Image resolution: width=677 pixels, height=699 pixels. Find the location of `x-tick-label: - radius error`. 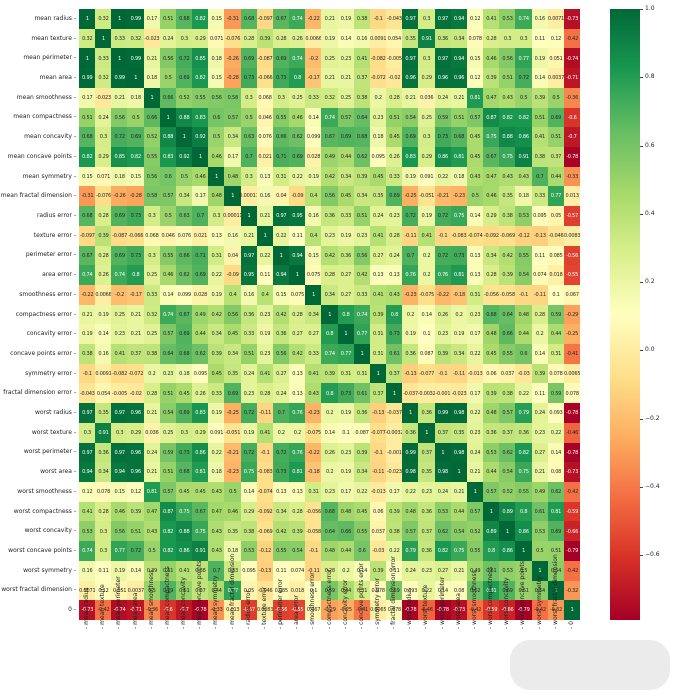

x-tick-label: - radius error is located at coordinates (248, 609).